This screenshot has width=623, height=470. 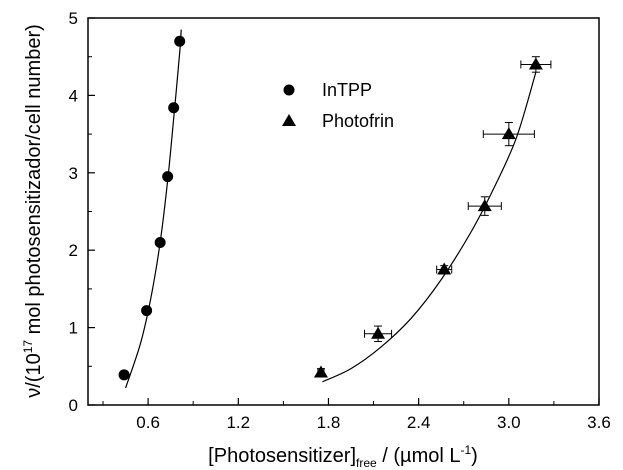 I want to click on y-tick-label: 0, so click(x=73, y=405).